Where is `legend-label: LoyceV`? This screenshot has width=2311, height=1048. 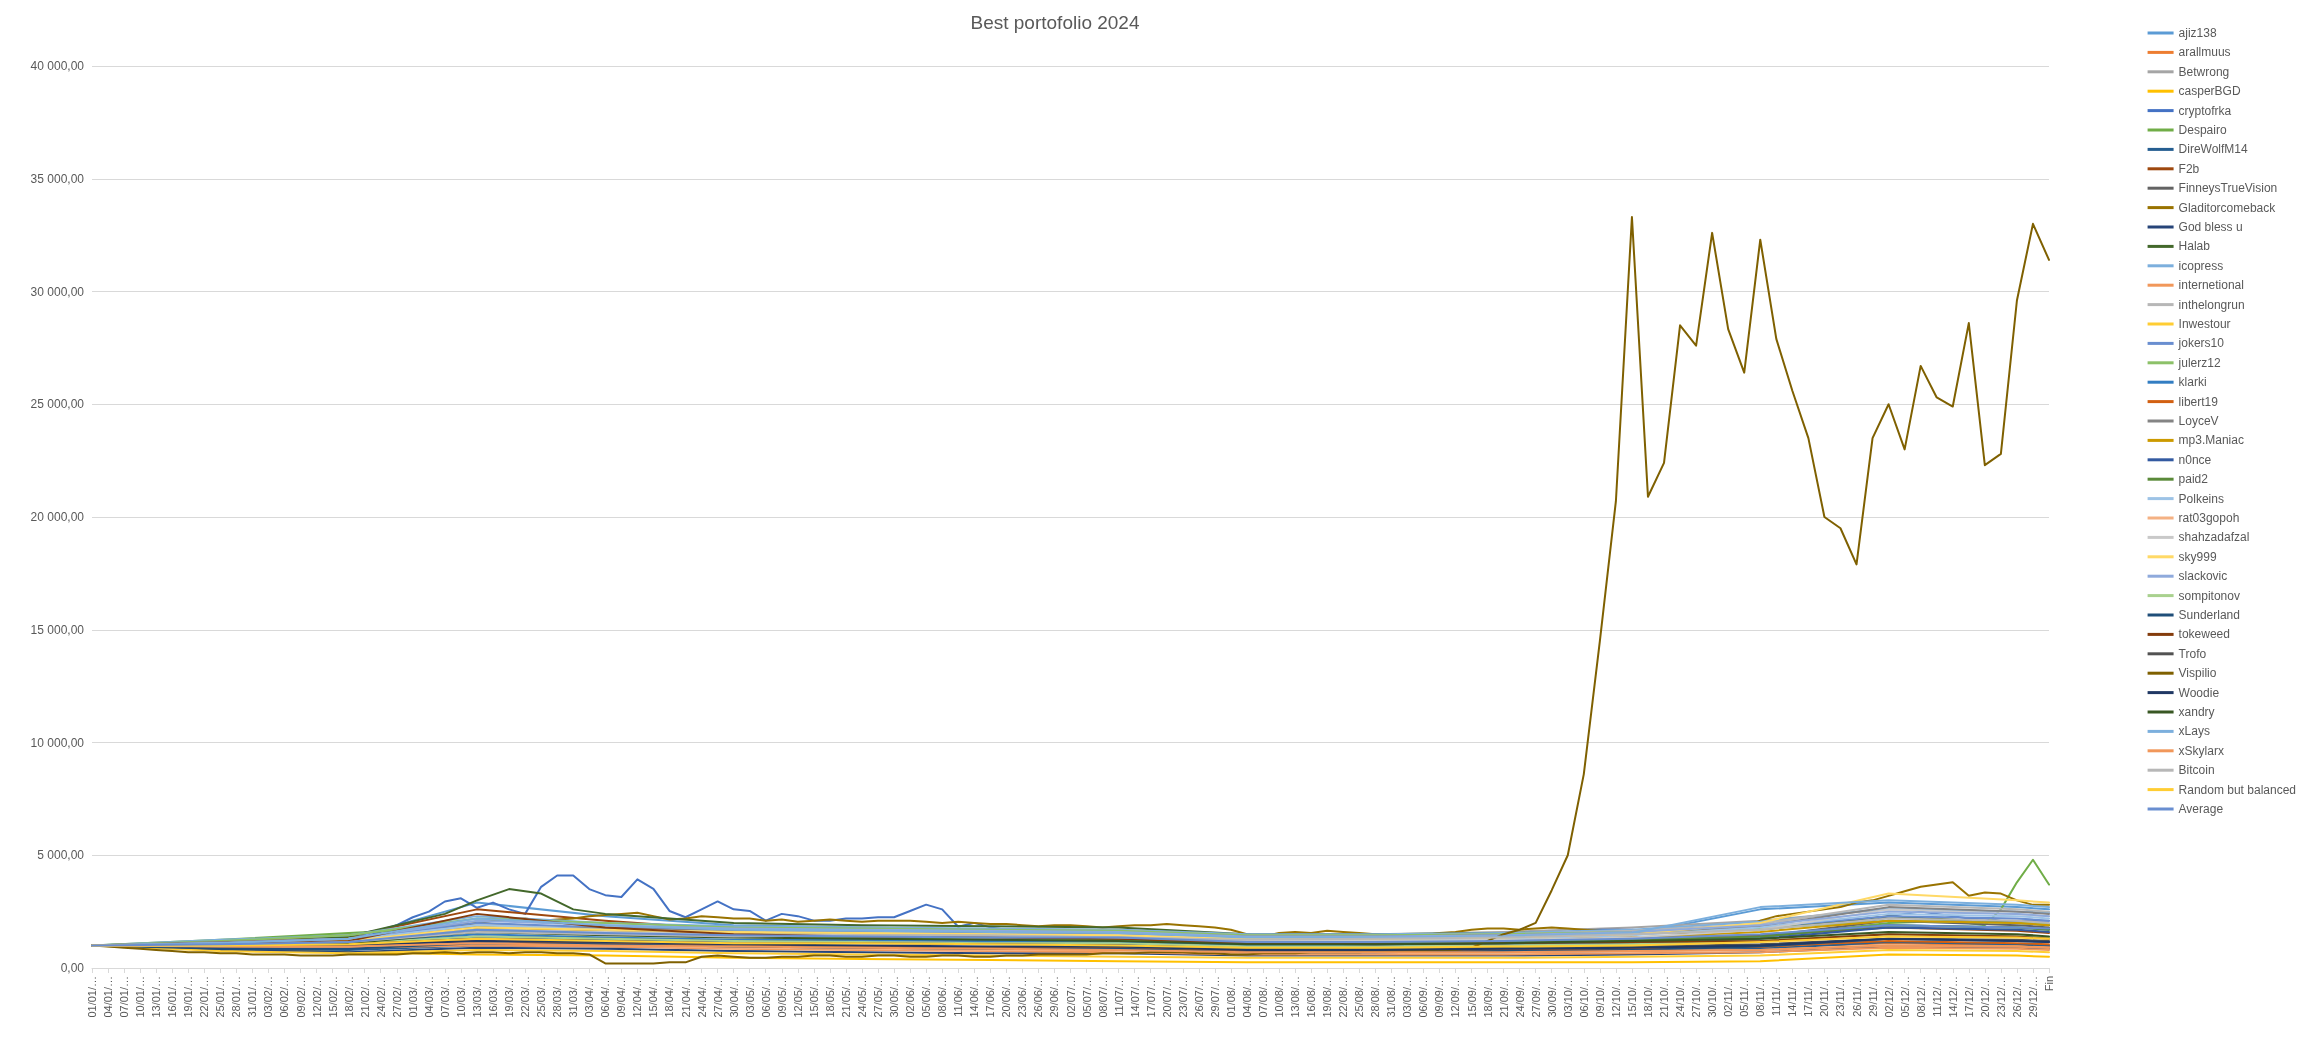
legend-label: LoyceV is located at coordinates (2198, 421).